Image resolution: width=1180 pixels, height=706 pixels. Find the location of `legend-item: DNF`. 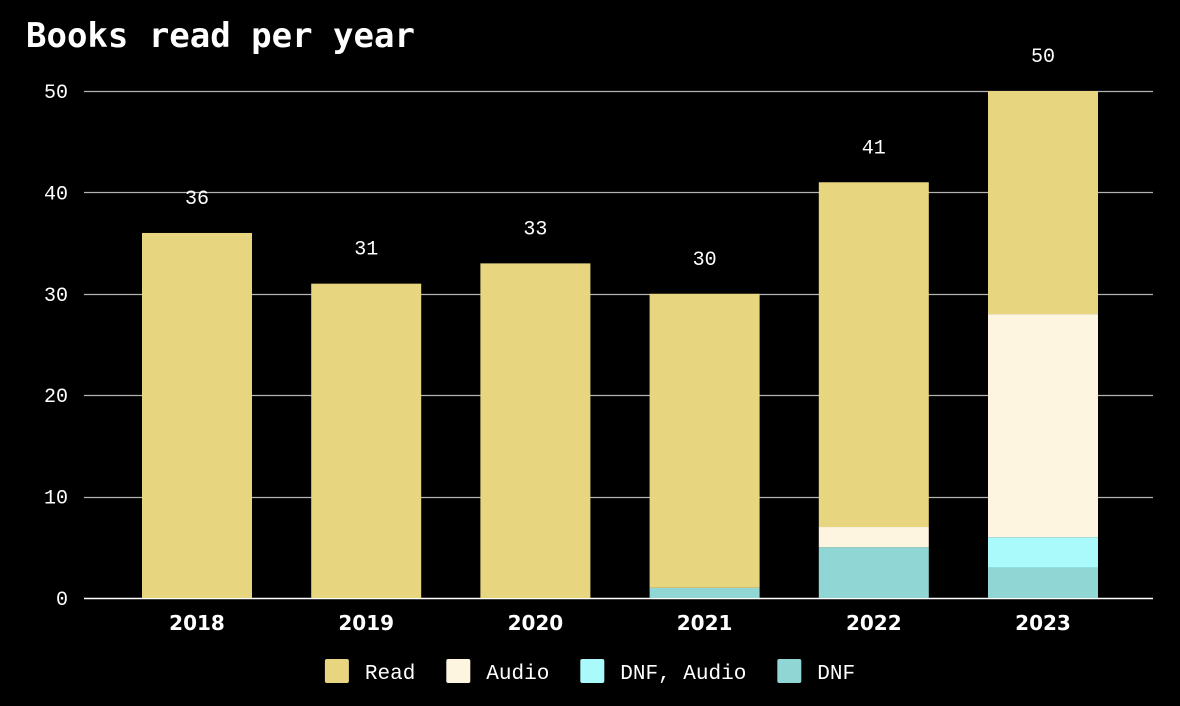

legend-item: DNF is located at coordinates (816, 672).